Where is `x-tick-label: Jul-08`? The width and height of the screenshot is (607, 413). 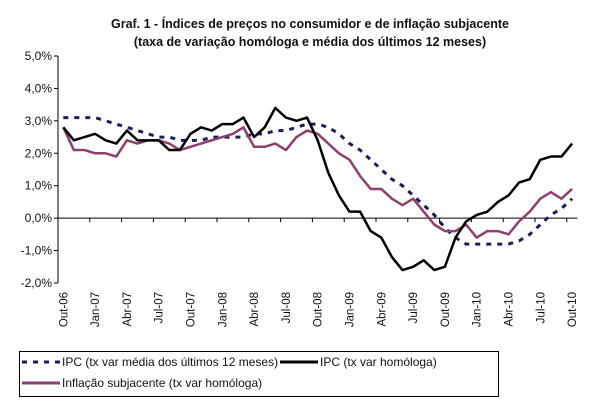
x-tick-label: Jul-08 is located at coordinates (287, 307).